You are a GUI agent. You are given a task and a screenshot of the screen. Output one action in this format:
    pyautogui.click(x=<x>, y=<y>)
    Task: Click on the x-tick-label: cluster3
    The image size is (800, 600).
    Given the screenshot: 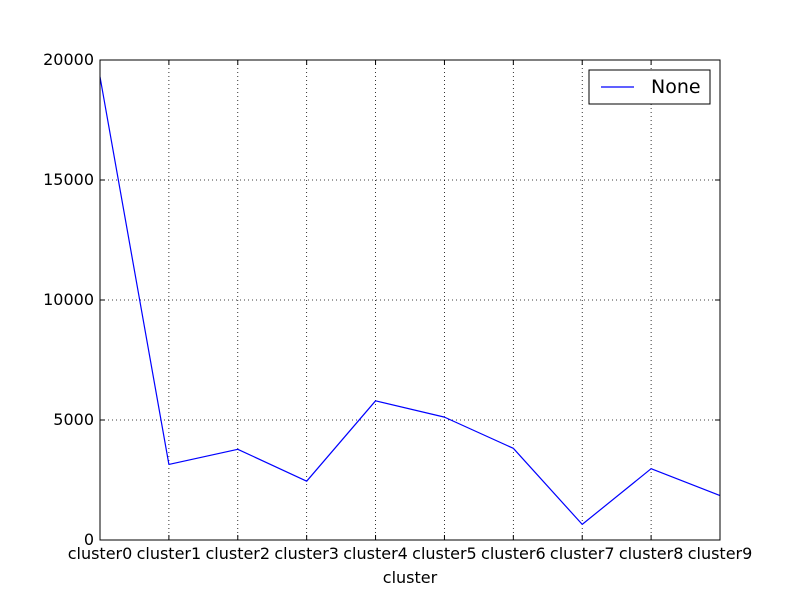 What is the action you would take?
    pyautogui.click(x=306, y=553)
    